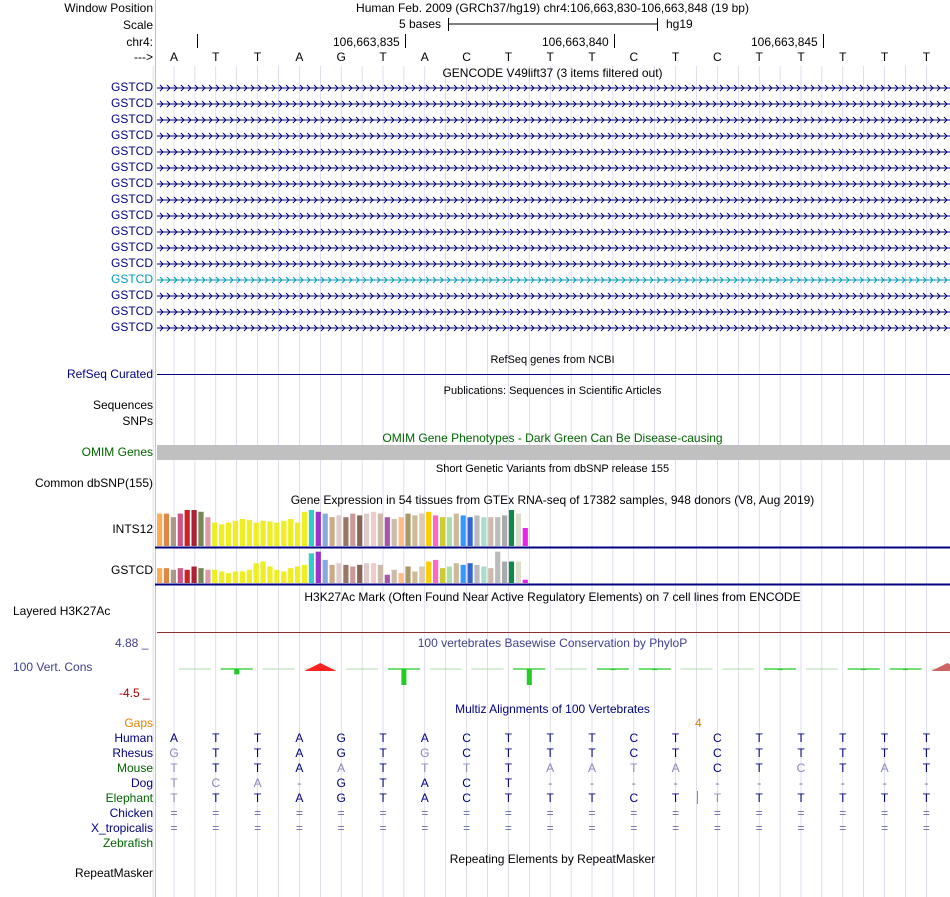  What do you see at coordinates (366, 42) in the screenshot?
I see `ruler-tick: 106,663,835` at bounding box center [366, 42].